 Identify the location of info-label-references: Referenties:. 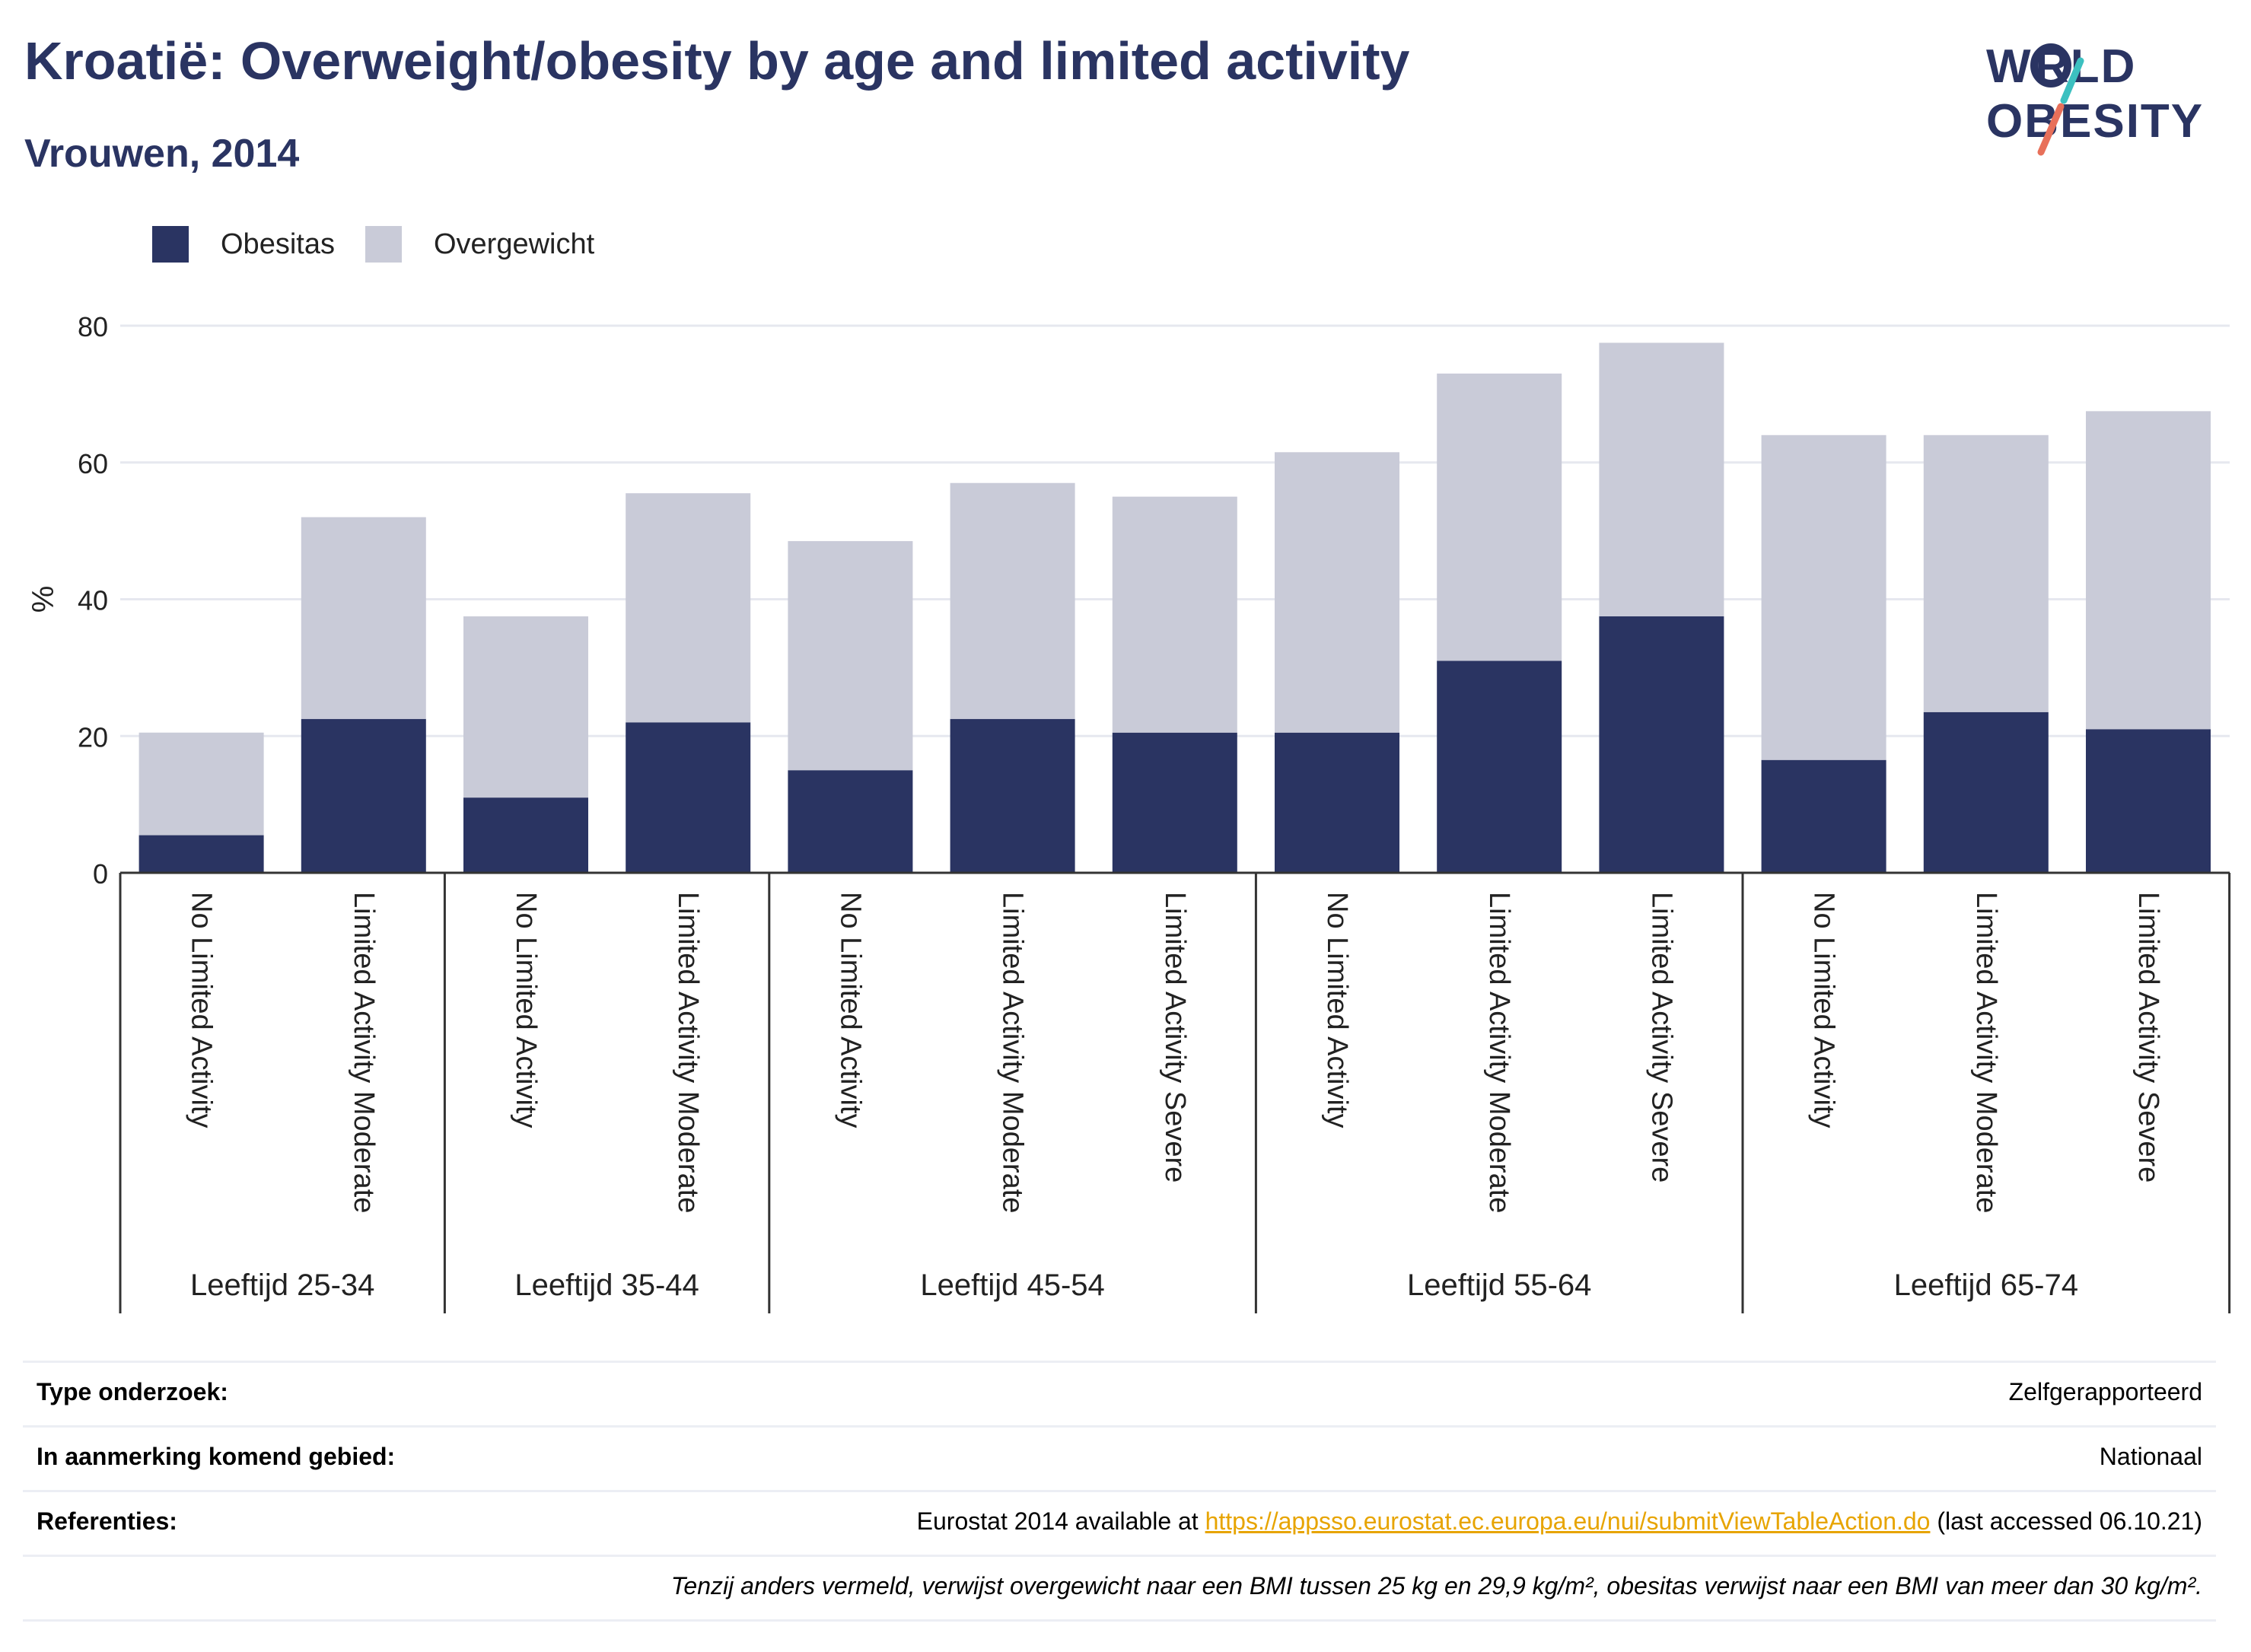
(107, 1521).